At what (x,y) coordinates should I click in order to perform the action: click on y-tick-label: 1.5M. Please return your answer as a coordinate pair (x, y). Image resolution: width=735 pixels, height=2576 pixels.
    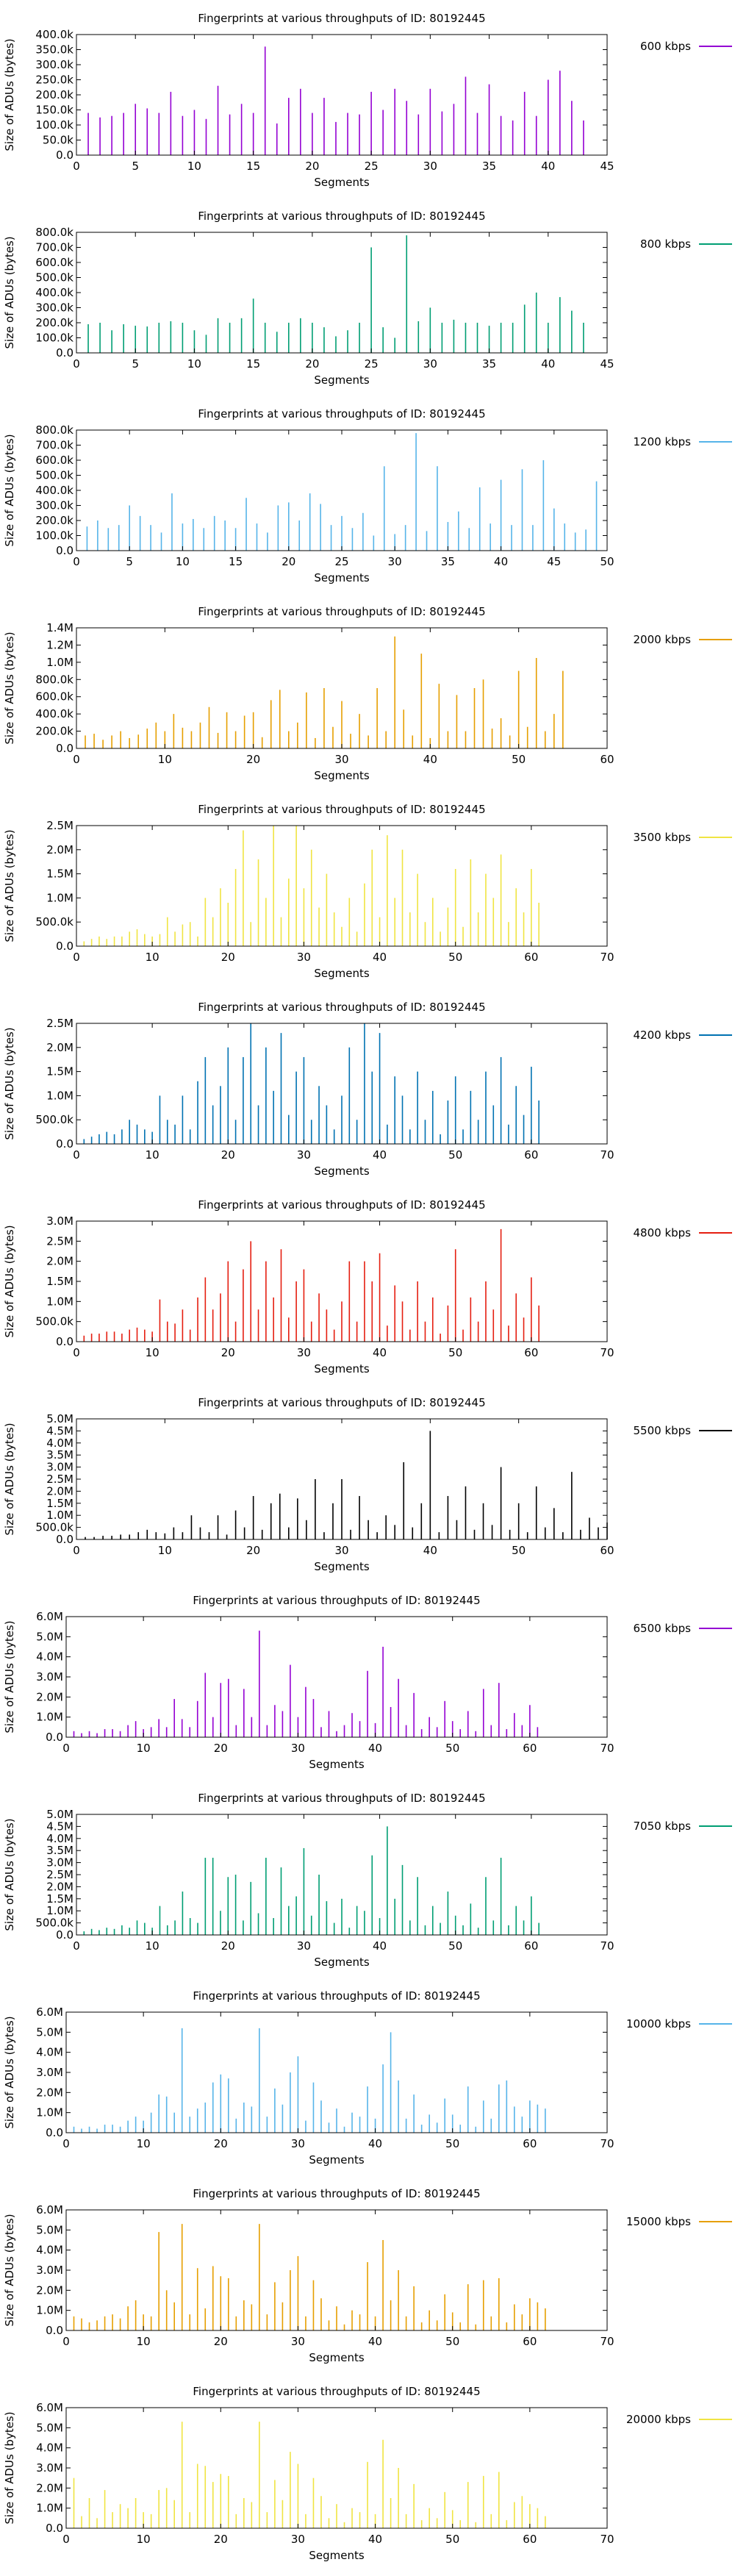
    Looking at the image, I should click on (60, 874).